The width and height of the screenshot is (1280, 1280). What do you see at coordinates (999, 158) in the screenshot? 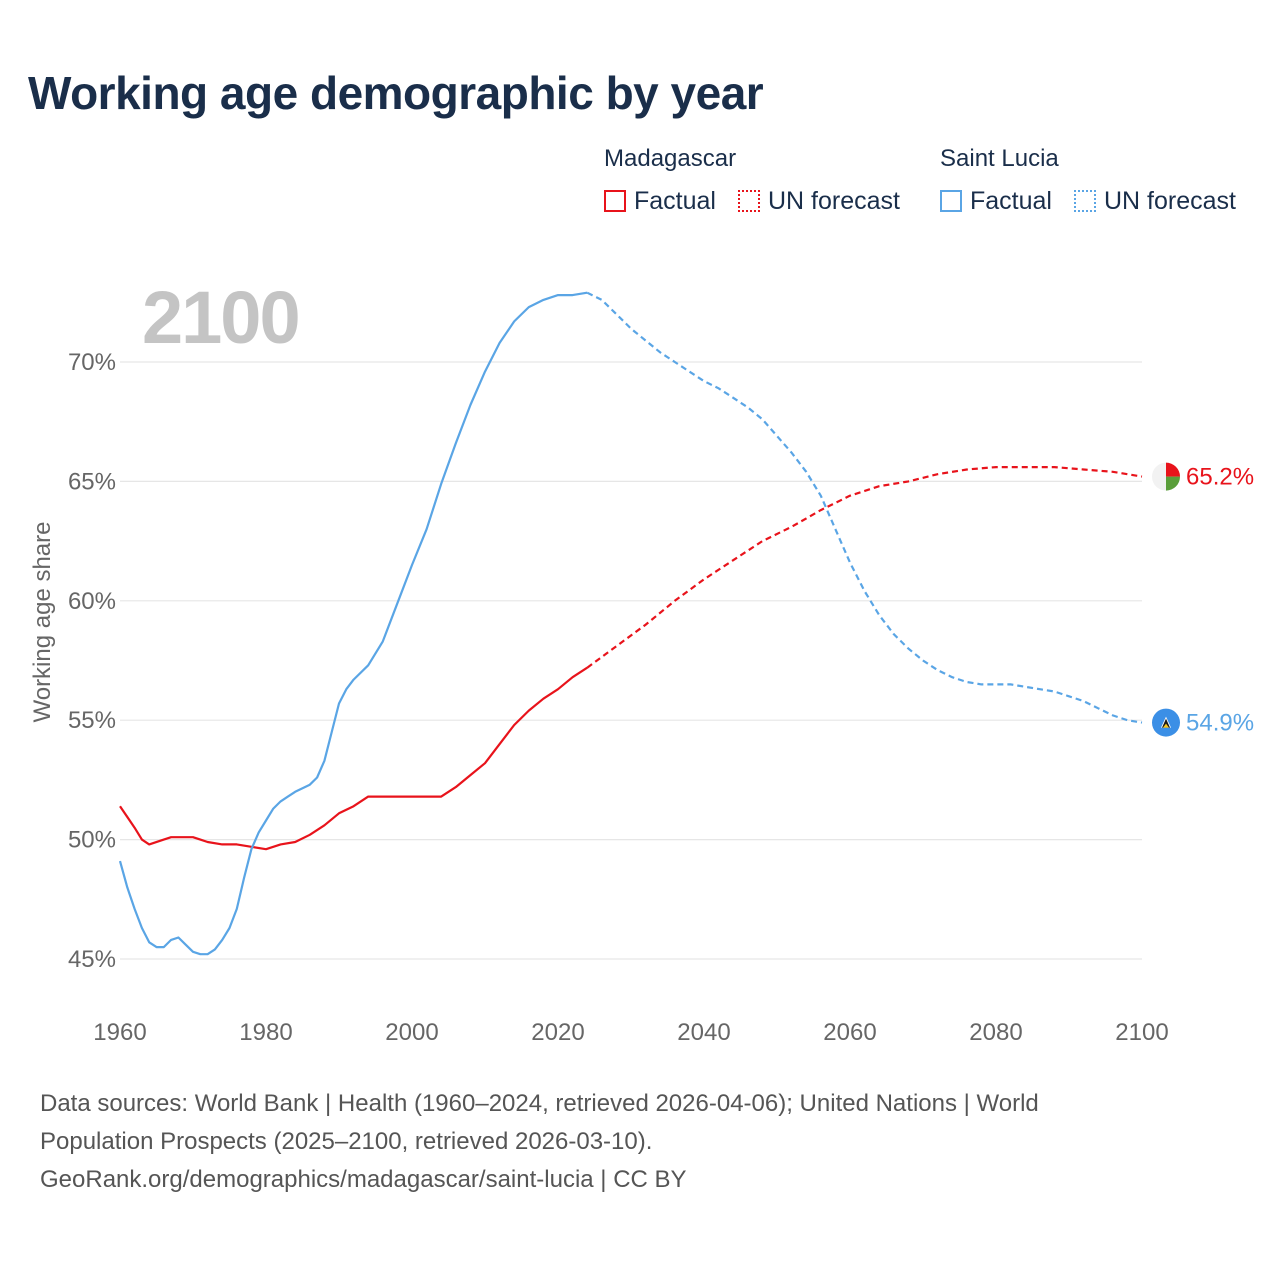
I see `legend-group-saint-lucia: Saint Lucia` at bounding box center [999, 158].